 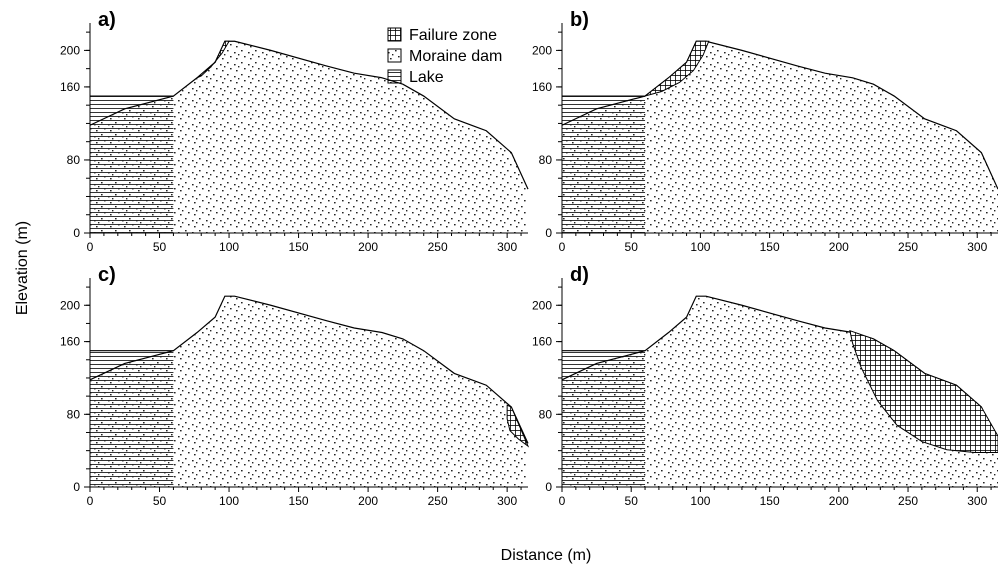 I want to click on legend-label-failure-zone: Failure zone, so click(x=453, y=35).